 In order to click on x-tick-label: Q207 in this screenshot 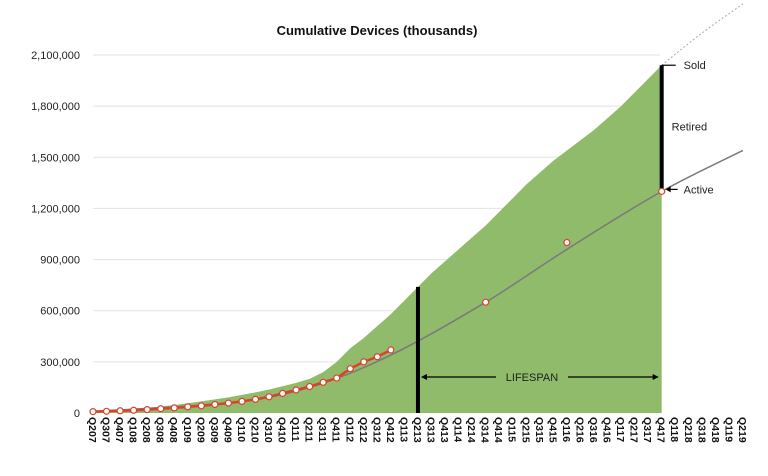, I will do `click(92, 430)`.